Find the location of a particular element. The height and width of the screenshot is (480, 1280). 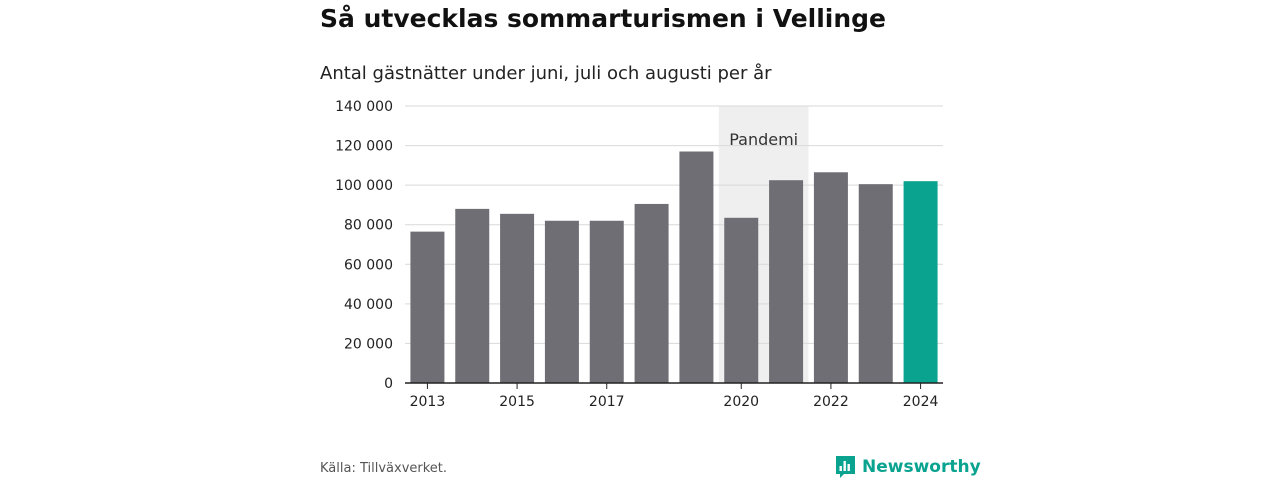

bar-highlighted is located at coordinates (920, 282).